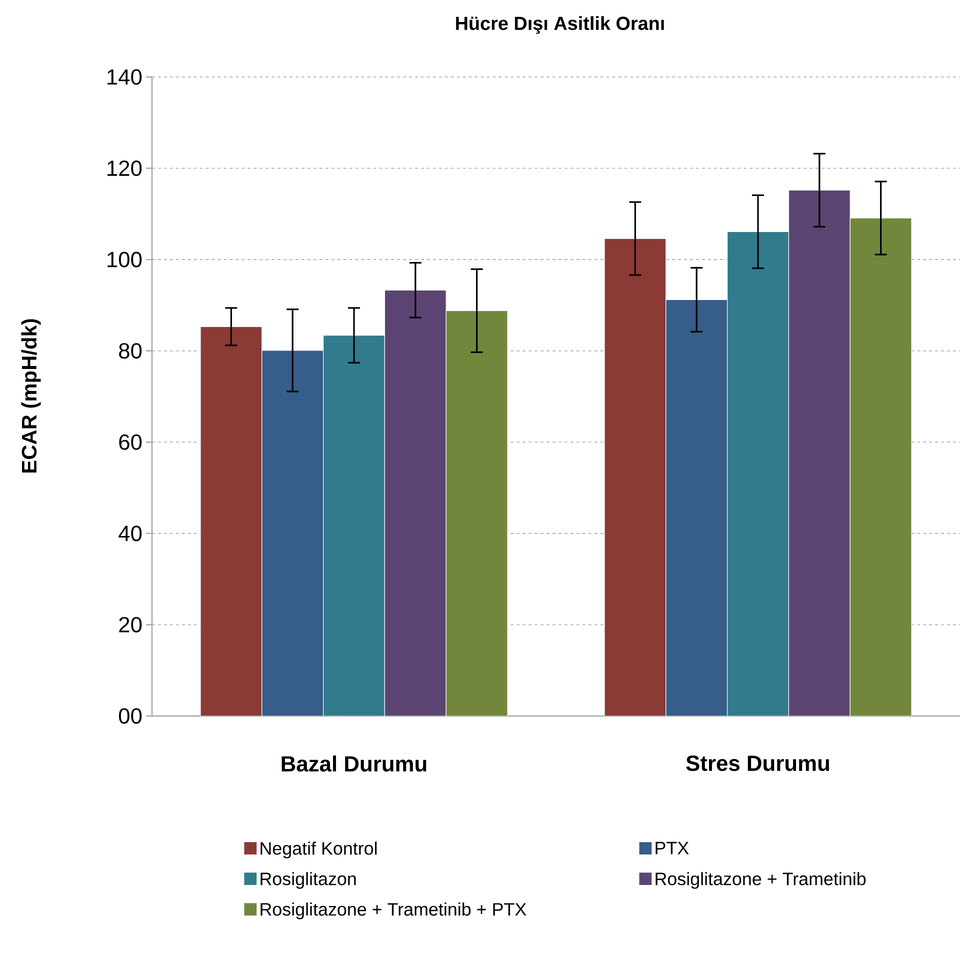 This screenshot has height=972, width=966. Describe the element at coordinates (125, 168) in the screenshot. I see `y-tick-label: 120` at that location.